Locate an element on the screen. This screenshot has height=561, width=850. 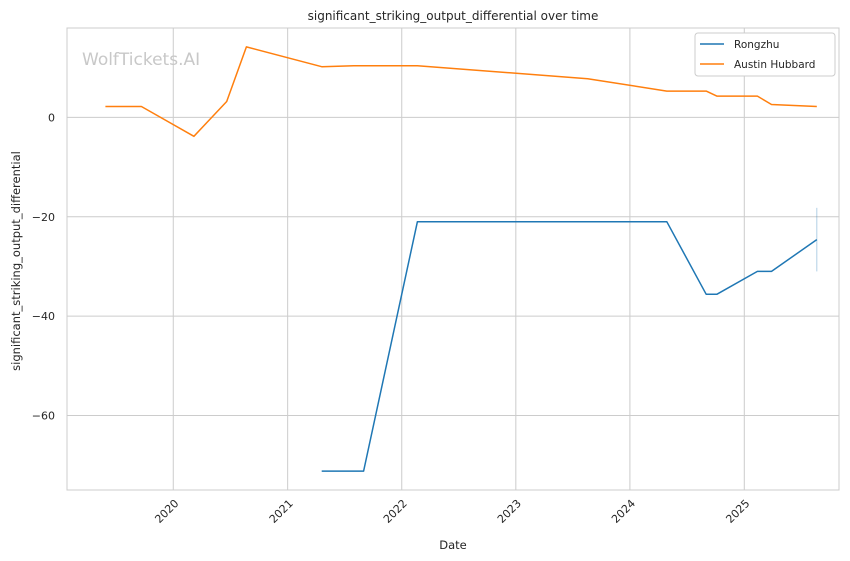
y-tick-label: −40 is located at coordinates (43, 316).